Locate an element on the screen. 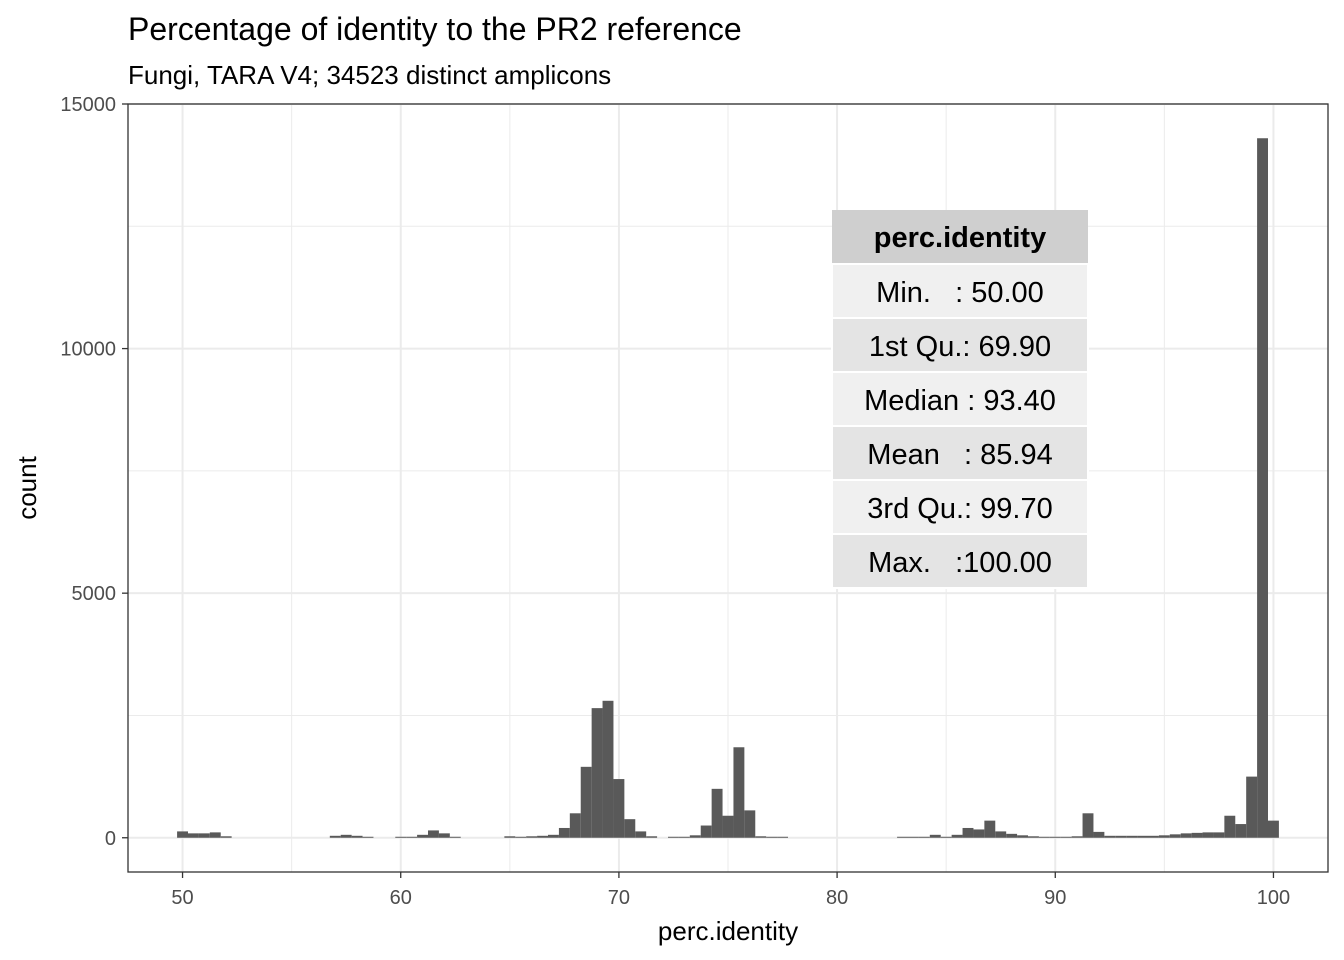 The height and width of the screenshot is (960, 1344). x-tick-label: 70 is located at coordinates (619, 898).